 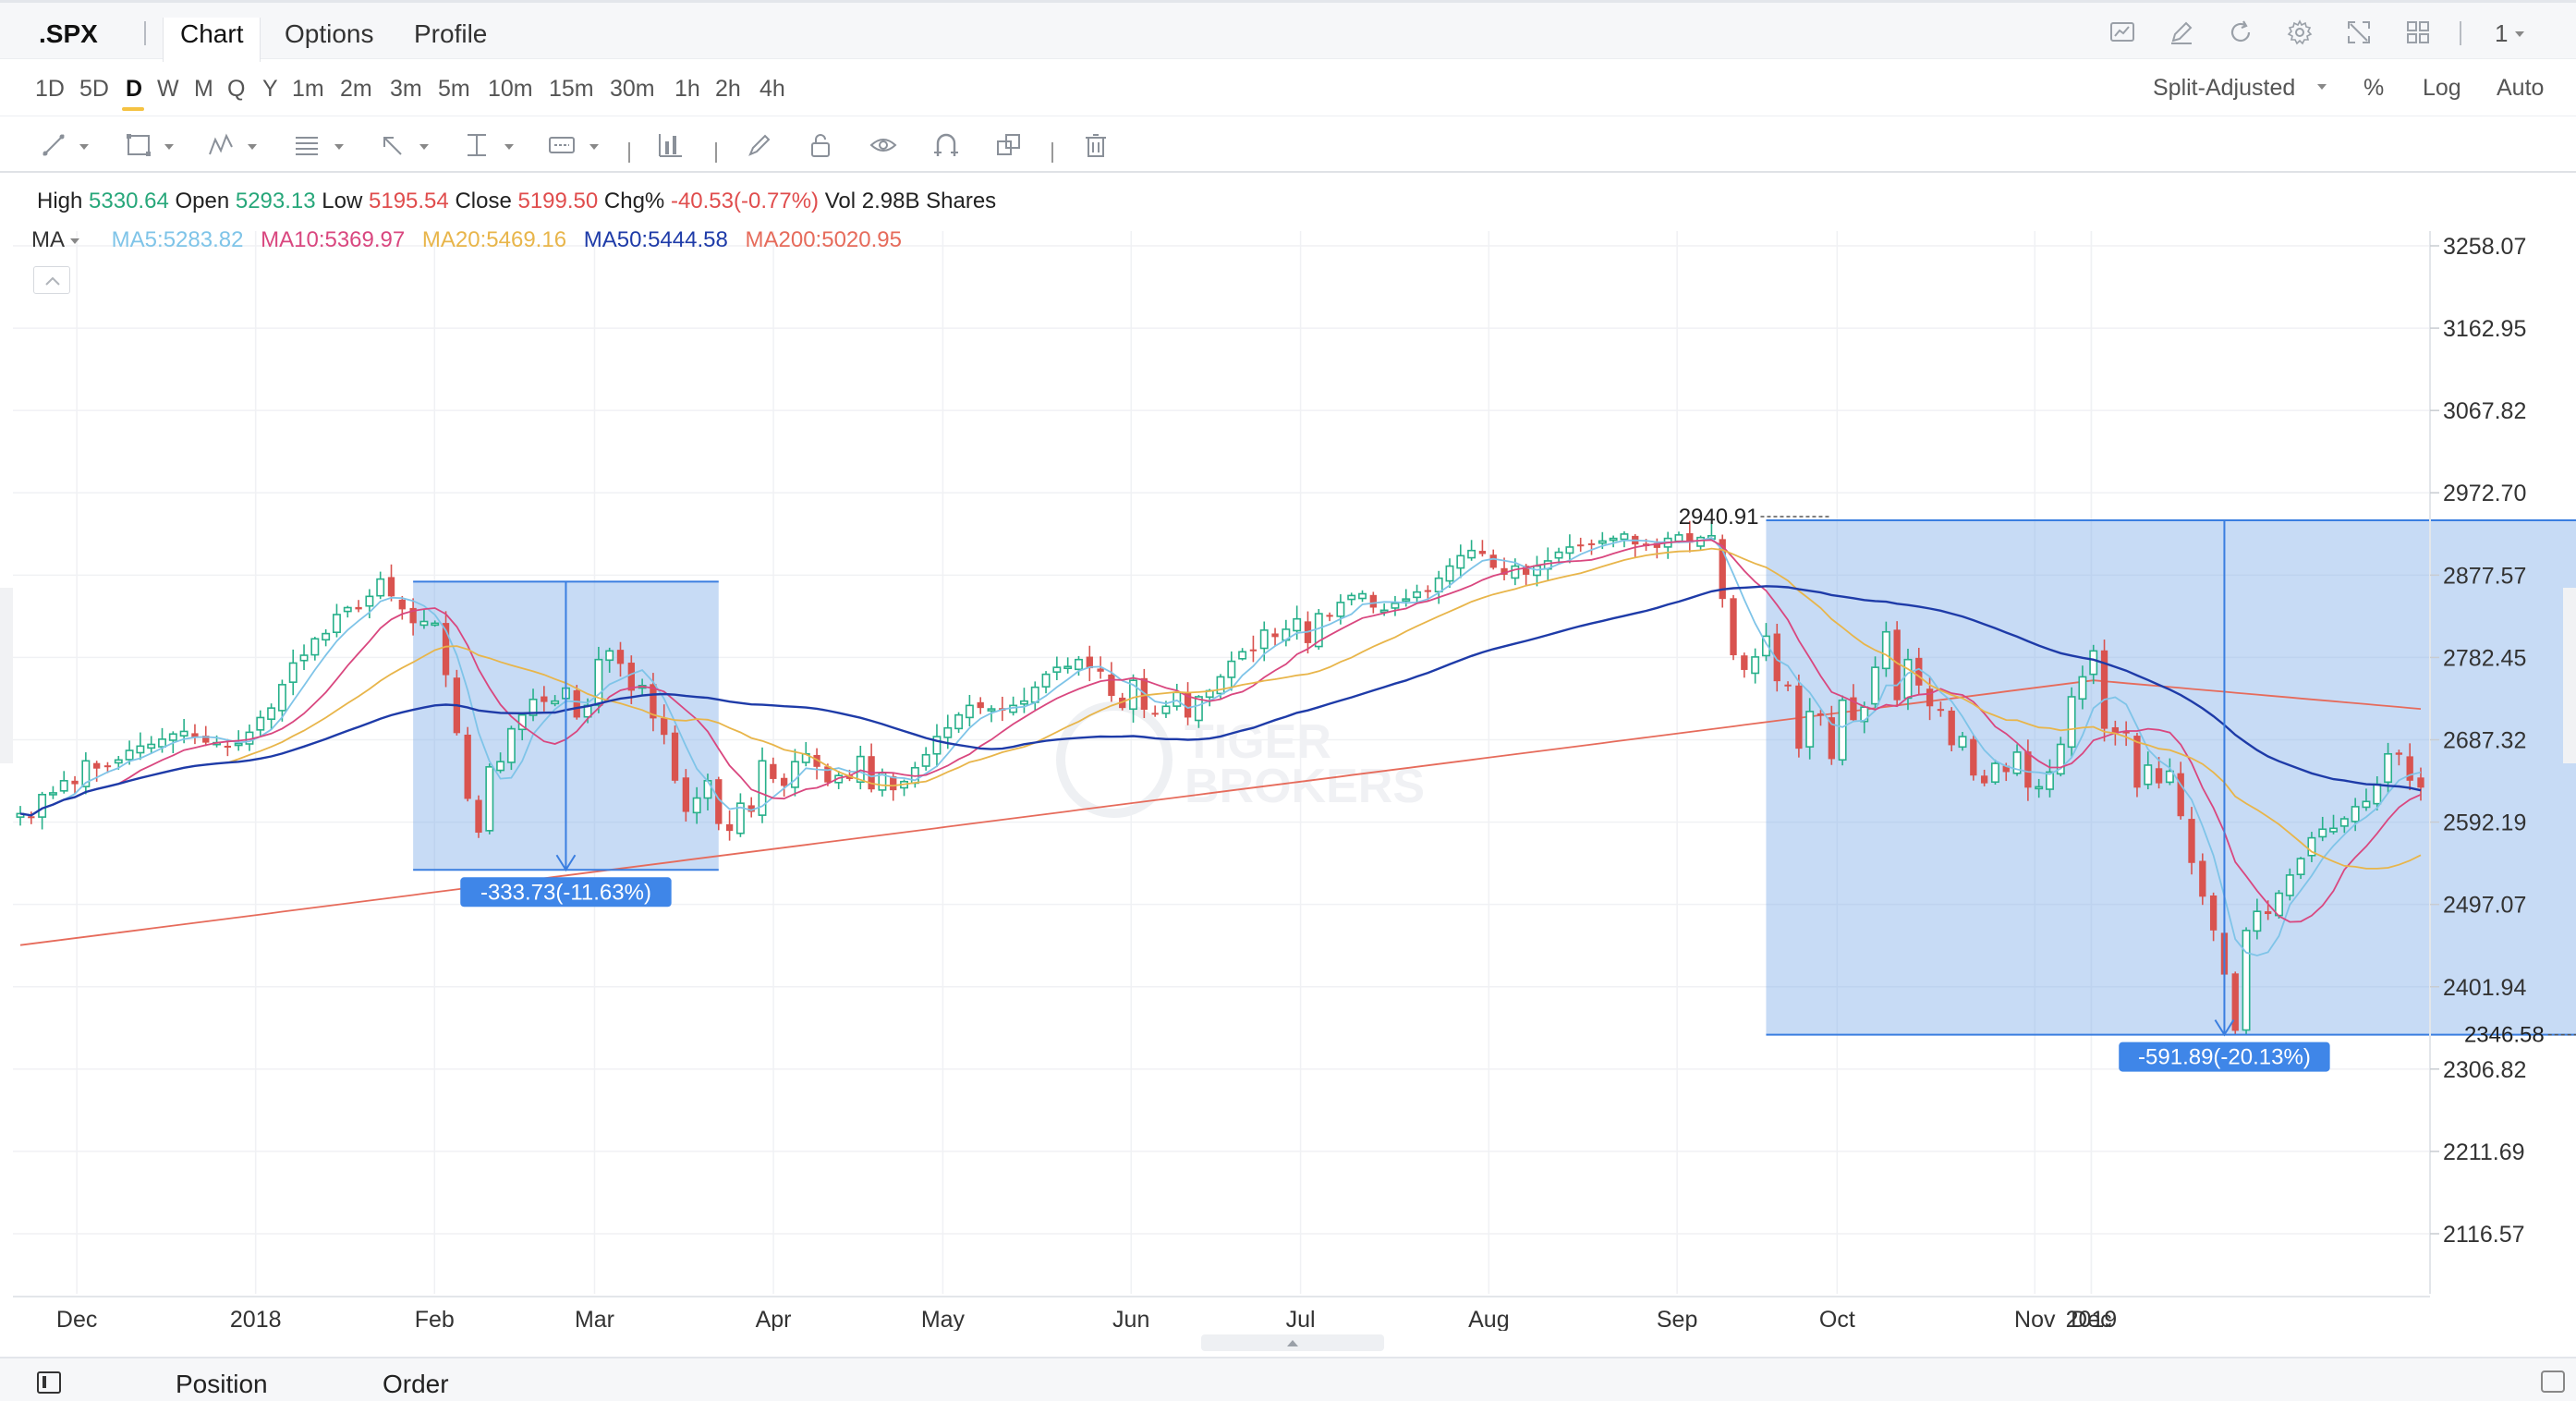 I want to click on tab-profile: Profile, so click(x=451, y=33).